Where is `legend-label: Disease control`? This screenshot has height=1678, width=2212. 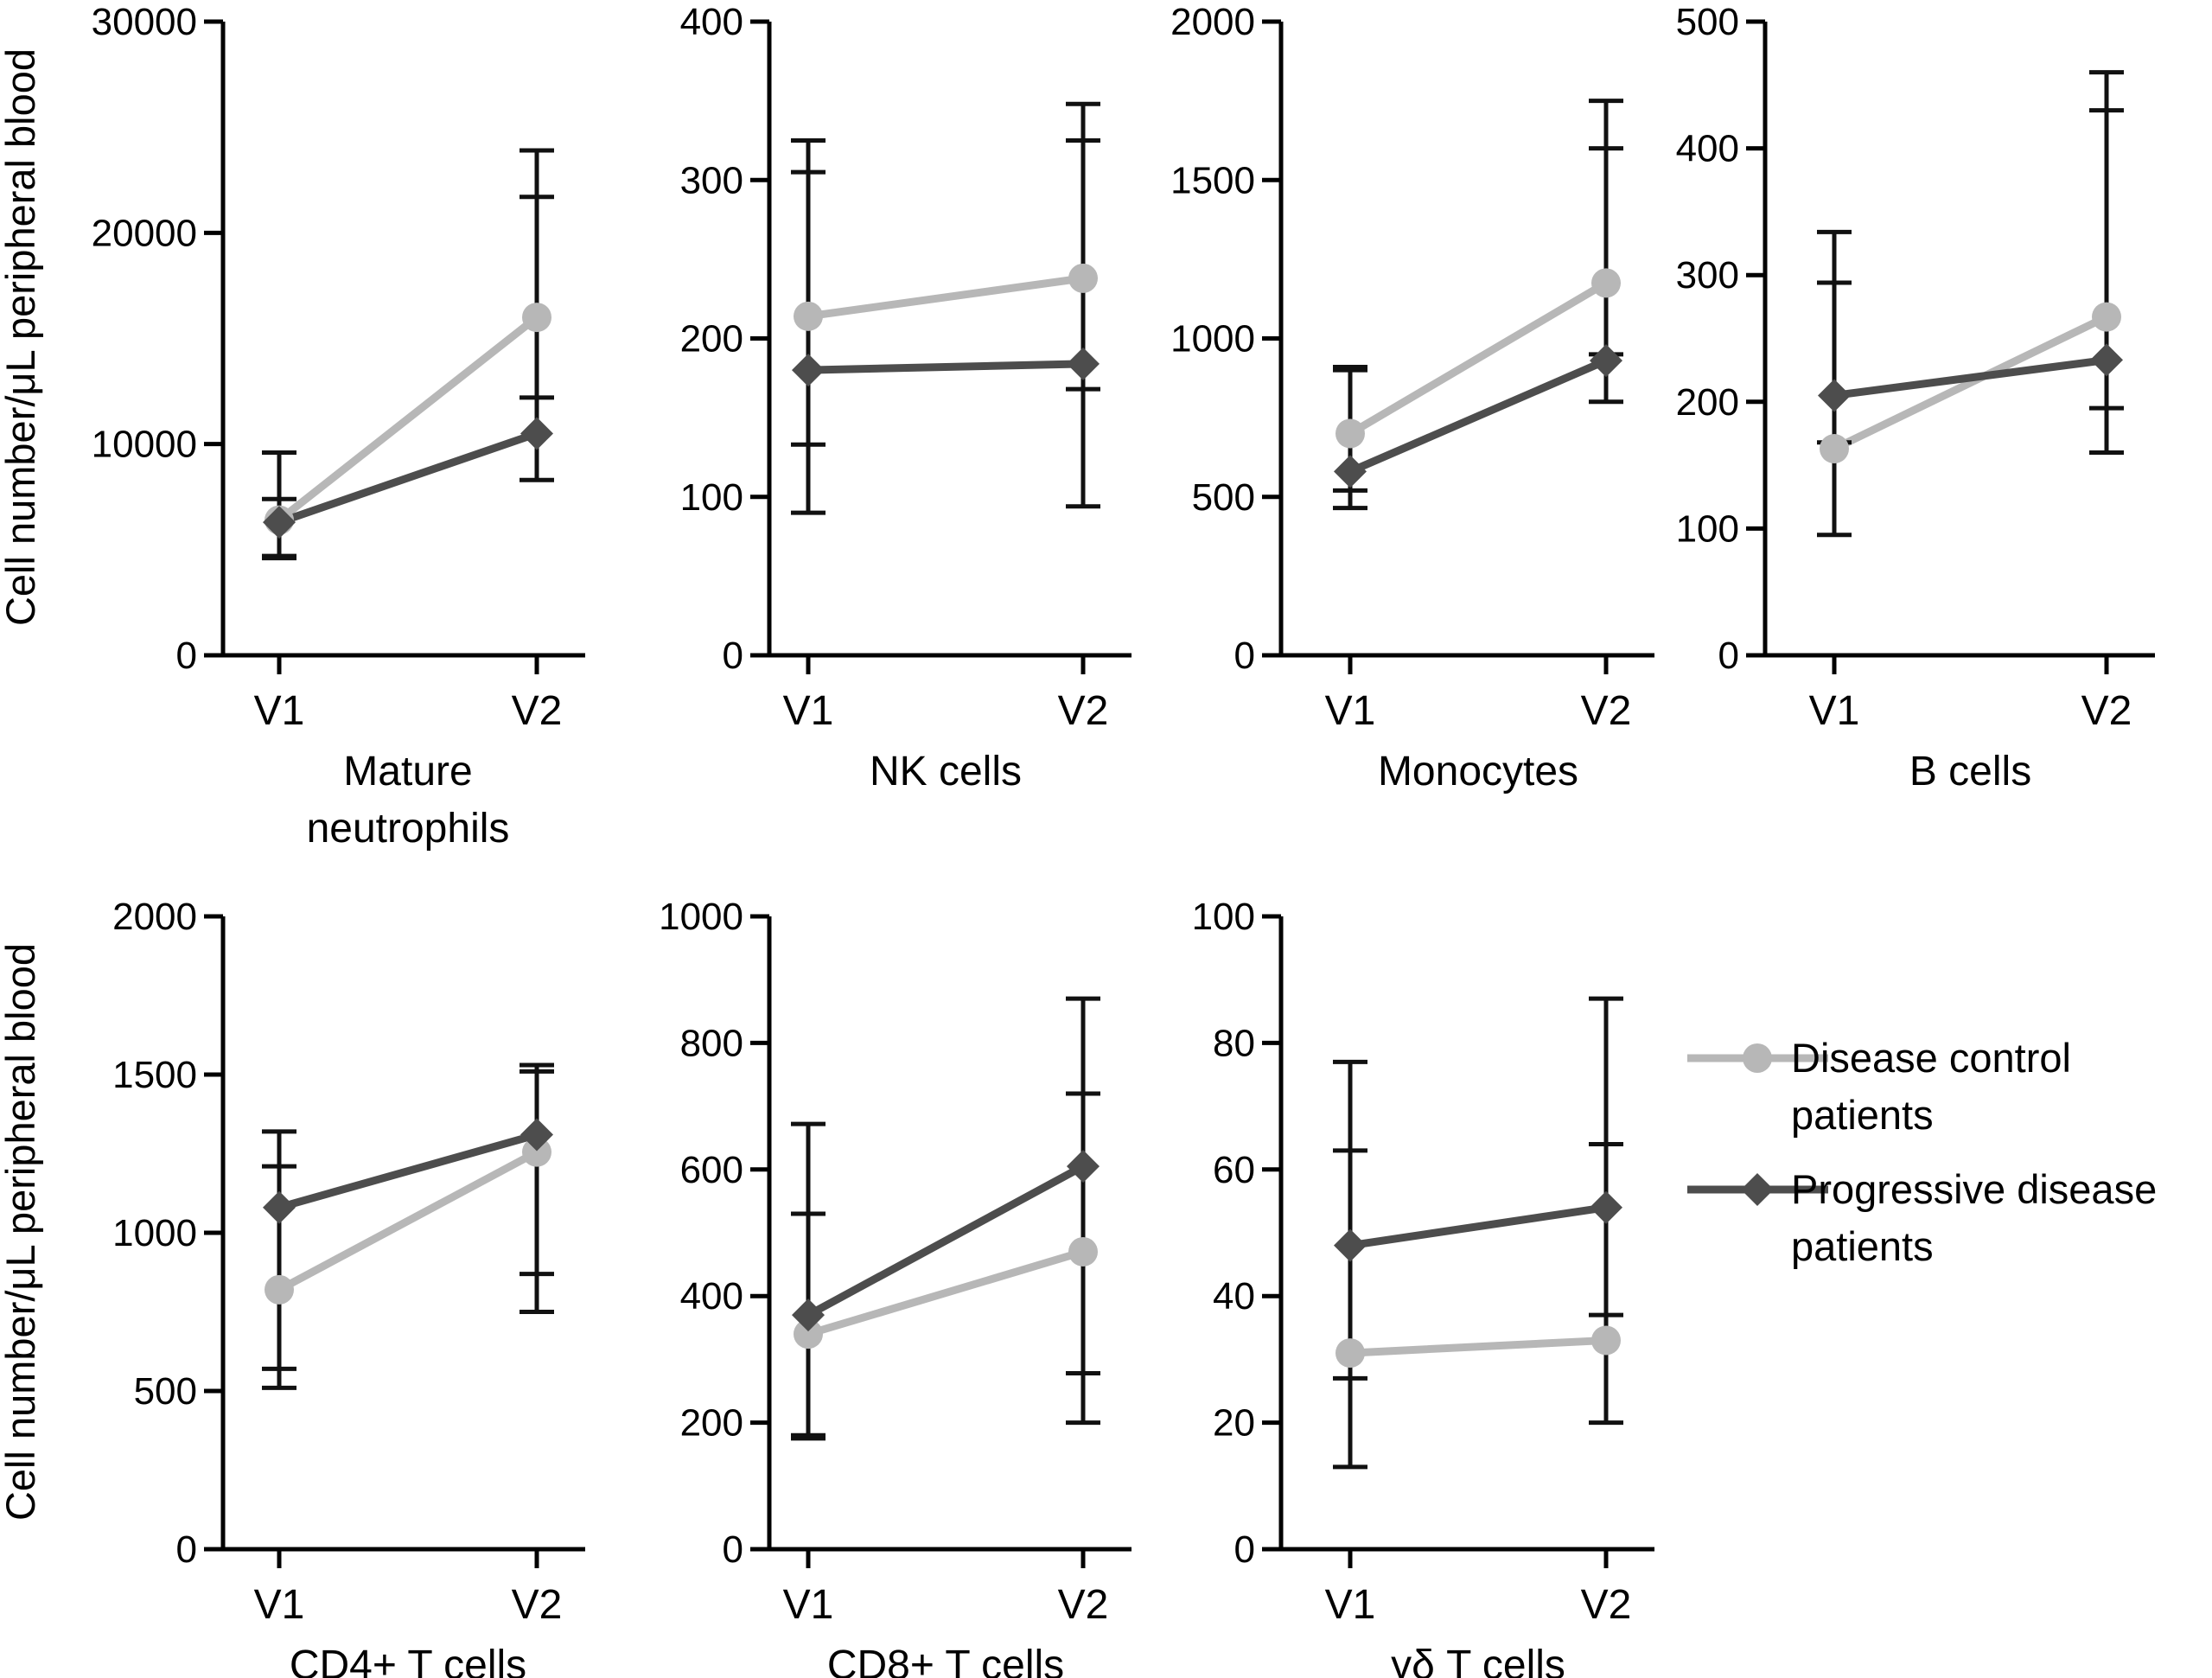
legend-label: Disease control is located at coordinates (1931, 1058).